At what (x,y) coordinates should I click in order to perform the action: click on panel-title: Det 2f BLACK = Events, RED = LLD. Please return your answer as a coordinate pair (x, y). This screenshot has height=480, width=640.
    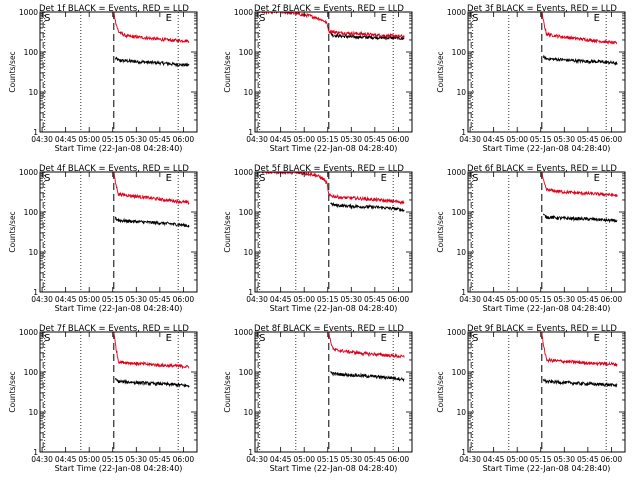
    Looking at the image, I should click on (329, 9).